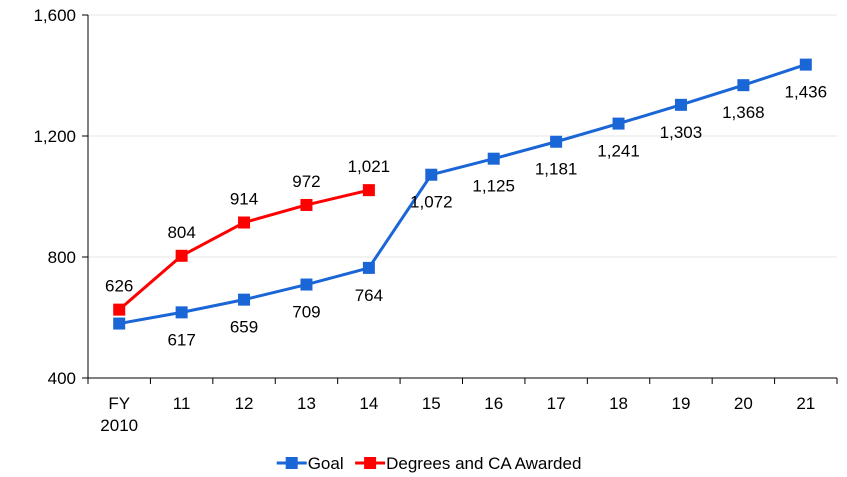  I want to click on data-label: 659, so click(244, 327).